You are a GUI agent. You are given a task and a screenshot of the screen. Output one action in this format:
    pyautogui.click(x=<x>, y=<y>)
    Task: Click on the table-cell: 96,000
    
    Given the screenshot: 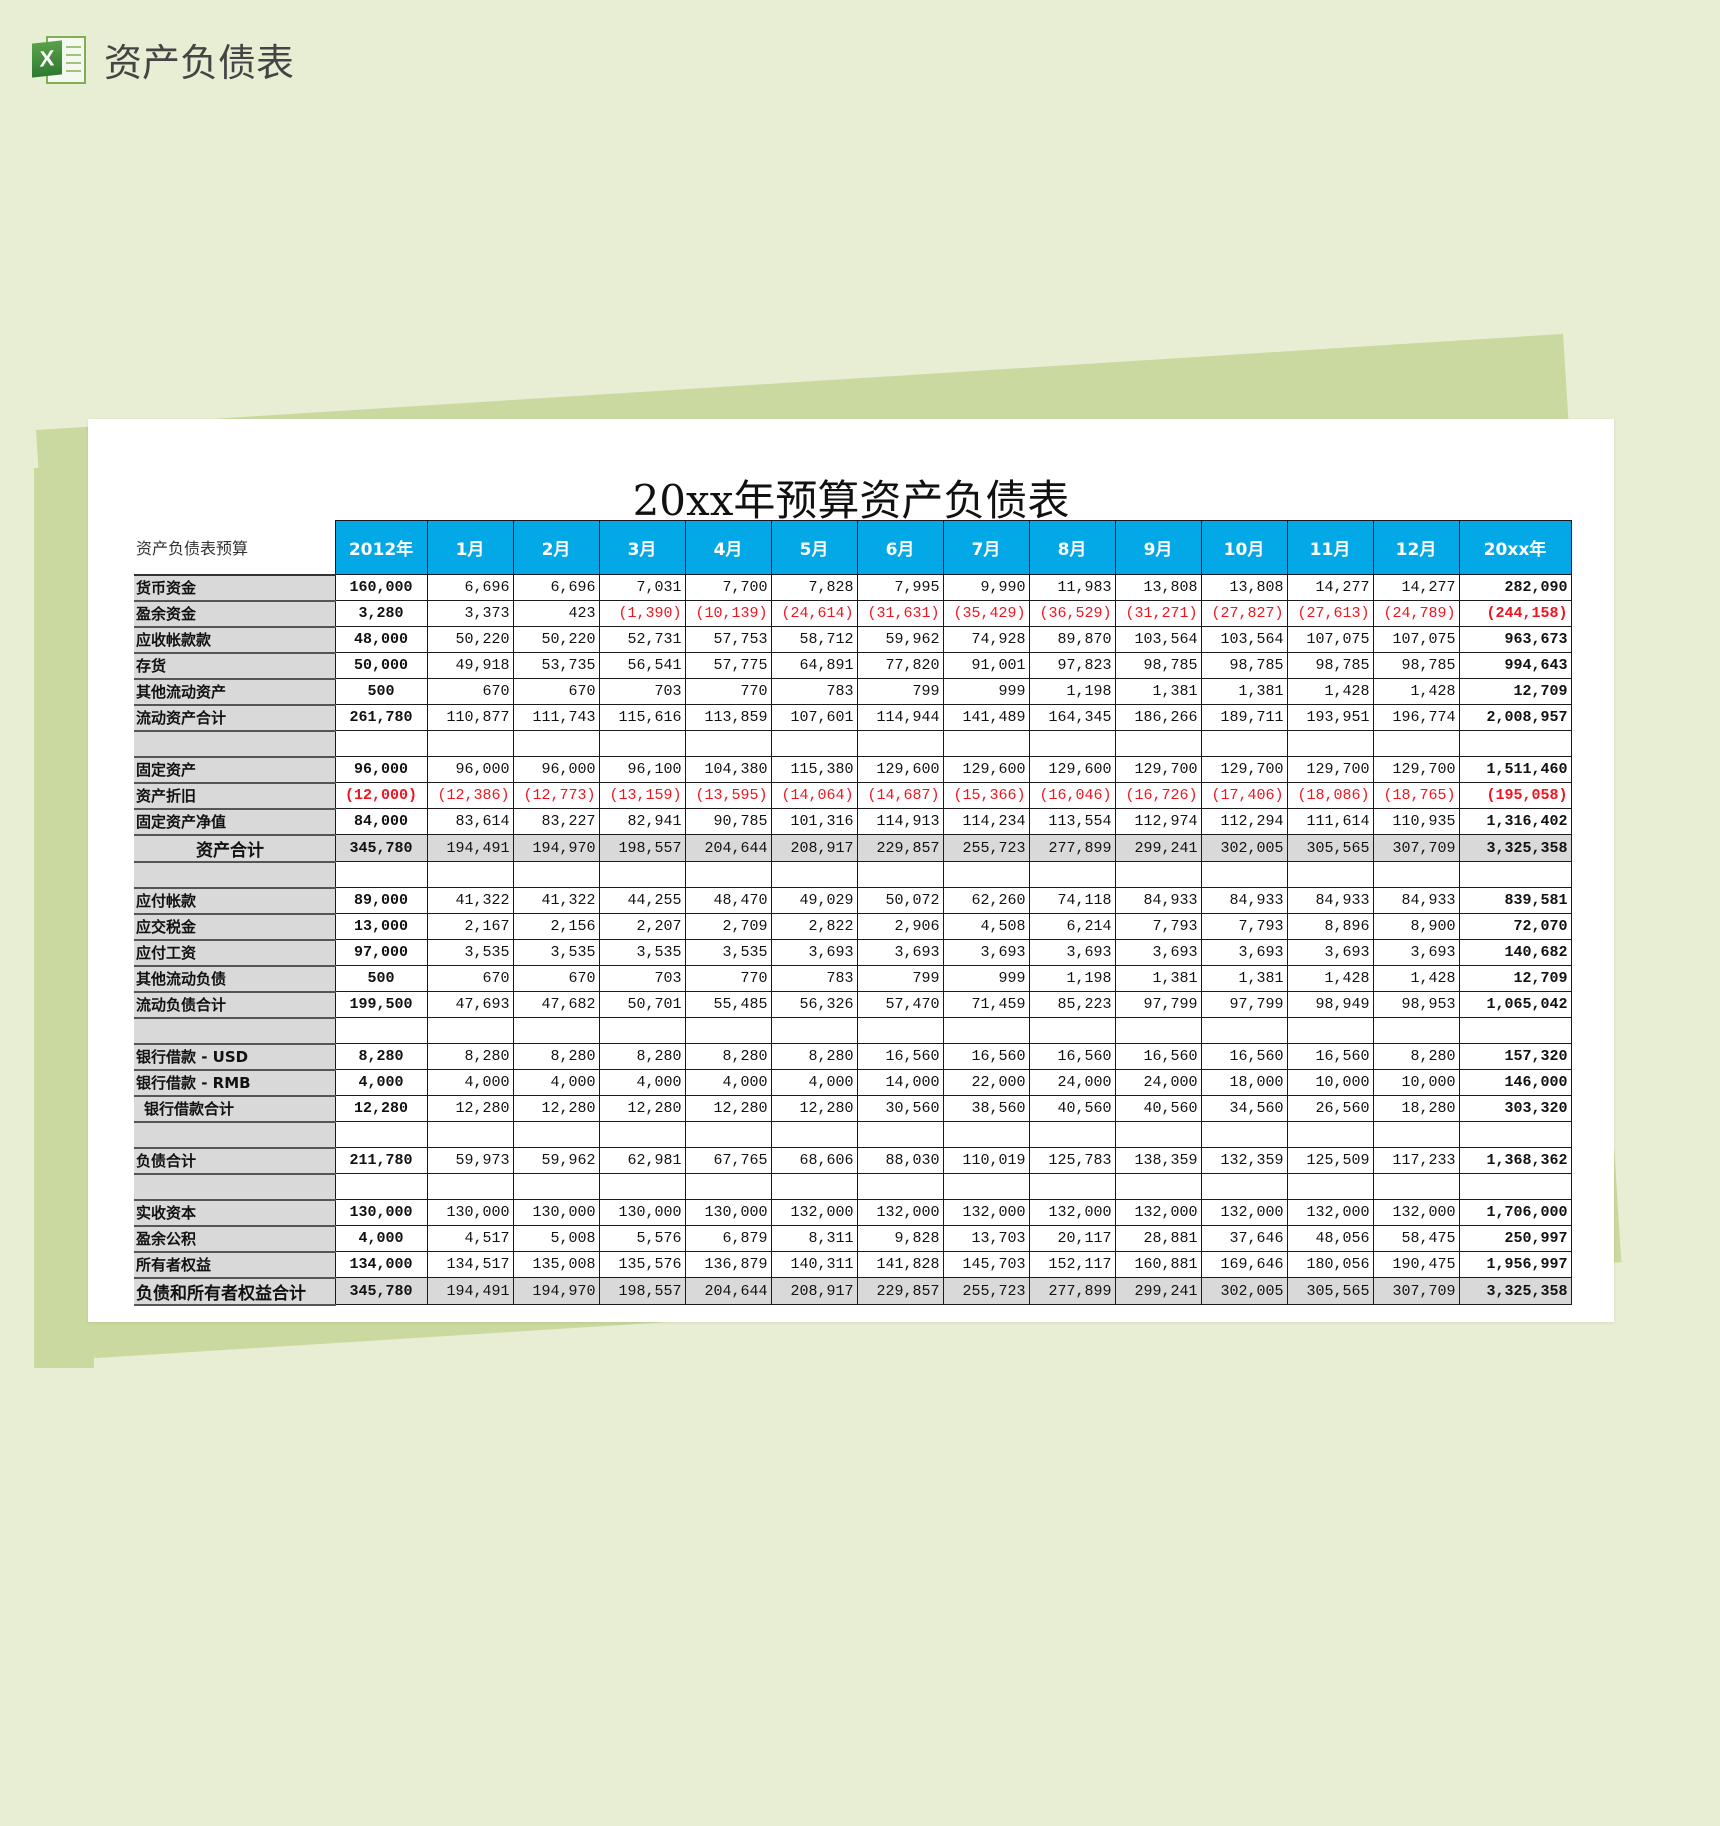 What is the action you would take?
    pyautogui.click(x=381, y=769)
    